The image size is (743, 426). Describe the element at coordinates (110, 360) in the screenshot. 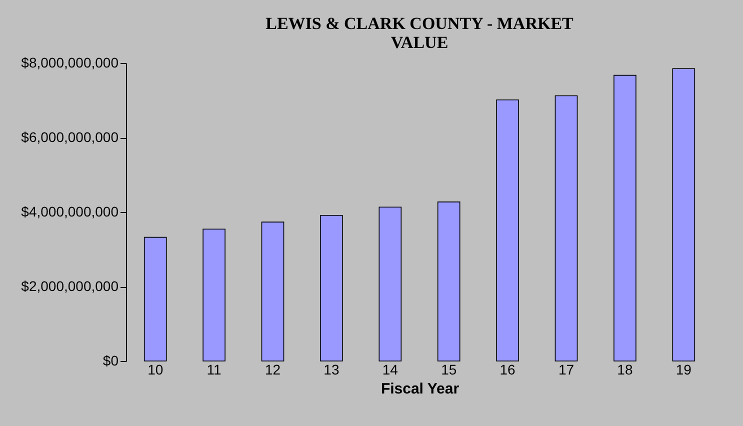

I see `y-tick-label: $0` at that location.